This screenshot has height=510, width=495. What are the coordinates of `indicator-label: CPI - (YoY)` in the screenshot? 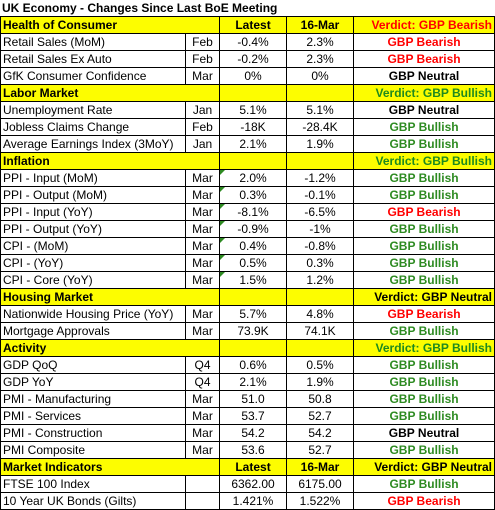 It's located at (93, 263).